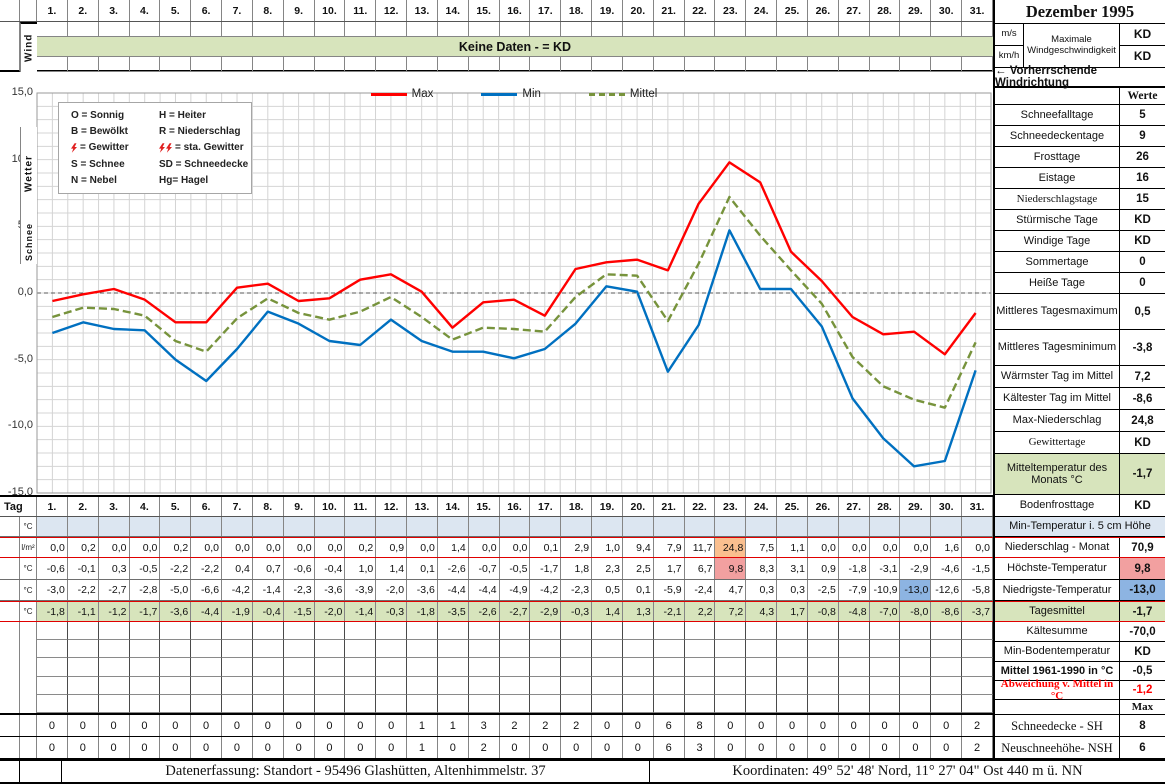 Image resolution: width=1165 pixels, height=784 pixels. Describe the element at coordinates (669, 747) in the screenshot. I see `schnee-cell-neuschnee: 6` at that location.